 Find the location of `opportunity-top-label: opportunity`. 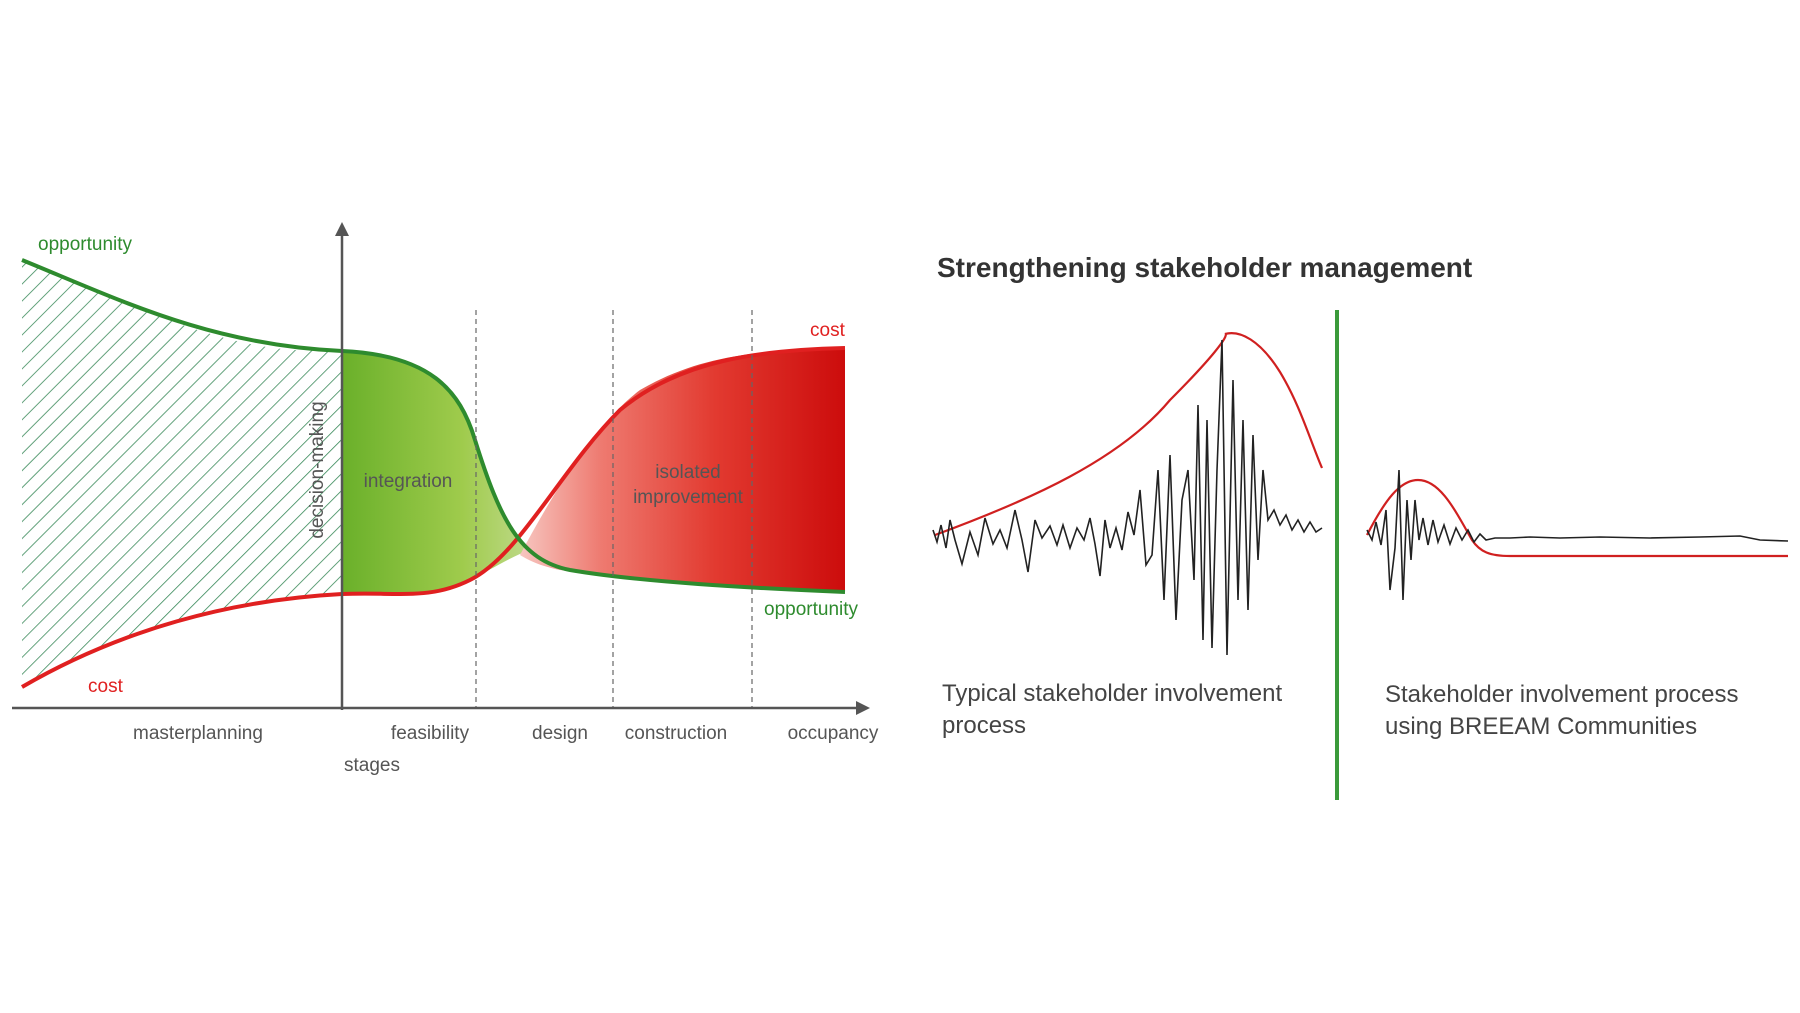

opportunity-top-label: opportunity is located at coordinates (85, 244).